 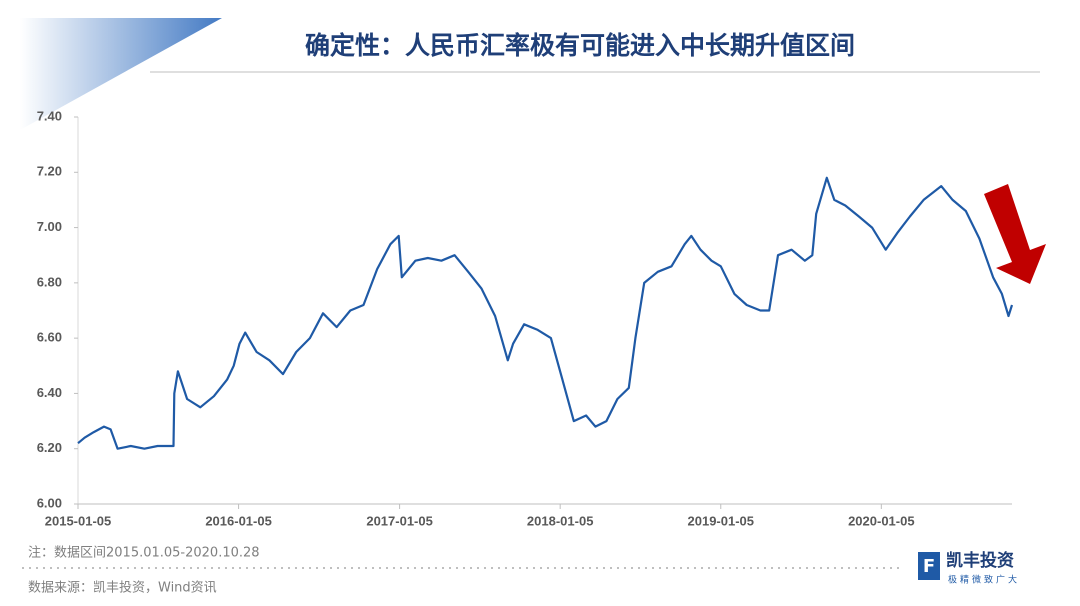 I want to click on y-tick-label: 6.40, so click(x=49, y=392).